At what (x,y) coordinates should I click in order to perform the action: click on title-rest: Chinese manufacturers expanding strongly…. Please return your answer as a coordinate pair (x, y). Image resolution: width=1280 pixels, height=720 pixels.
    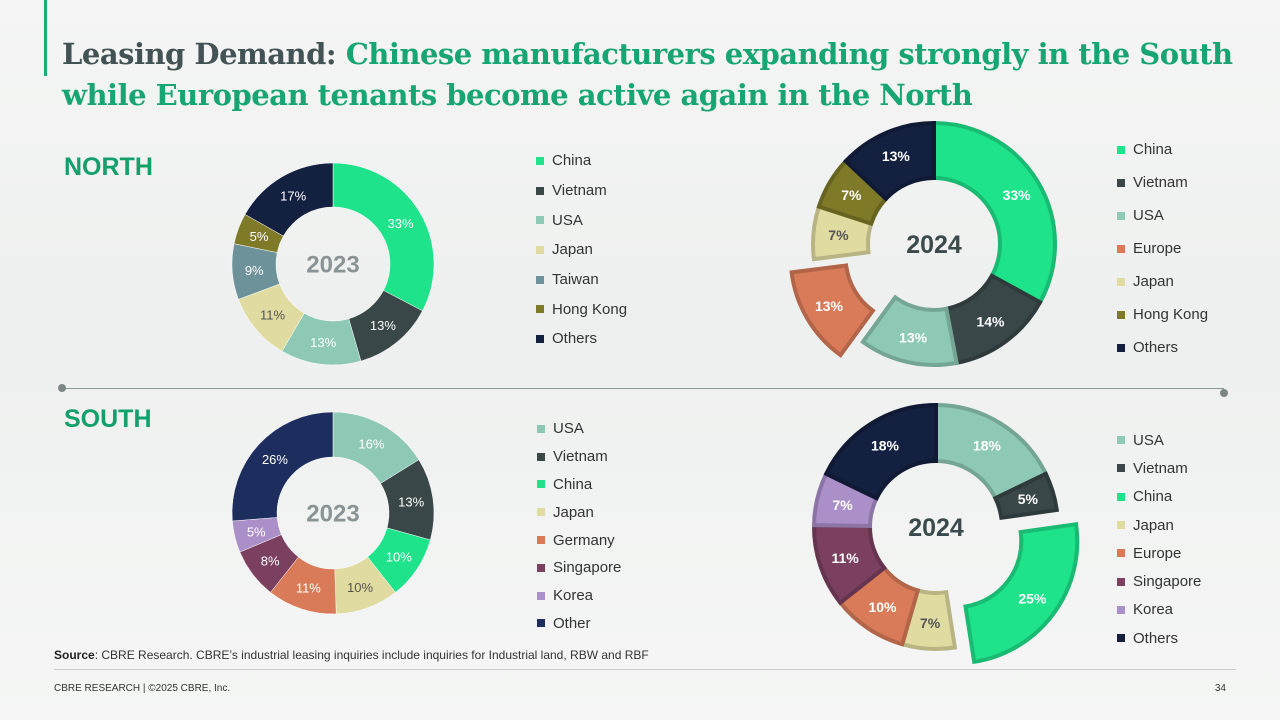
    Looking at the image, I should click on (647, 74).